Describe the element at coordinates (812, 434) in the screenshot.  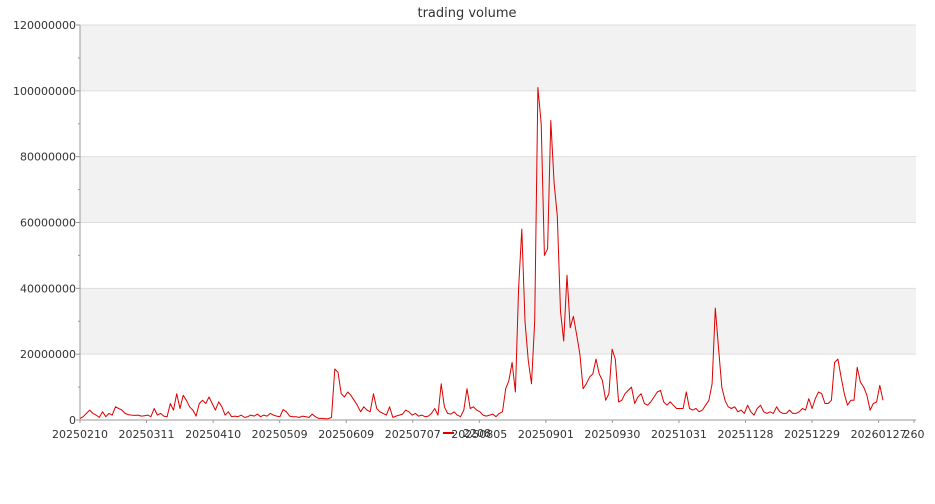
I see `x-tick-label: 20251229` at that location.